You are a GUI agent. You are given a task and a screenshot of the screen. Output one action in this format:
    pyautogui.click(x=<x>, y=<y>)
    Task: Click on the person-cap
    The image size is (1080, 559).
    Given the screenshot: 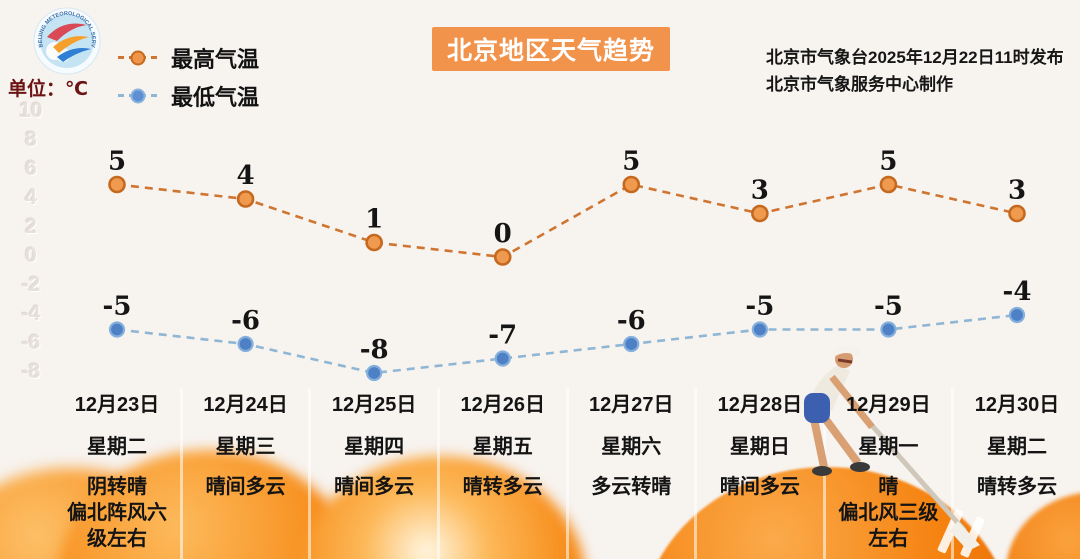 What is the action you would take?
    pyautogui.click(x=846, y=351)
    